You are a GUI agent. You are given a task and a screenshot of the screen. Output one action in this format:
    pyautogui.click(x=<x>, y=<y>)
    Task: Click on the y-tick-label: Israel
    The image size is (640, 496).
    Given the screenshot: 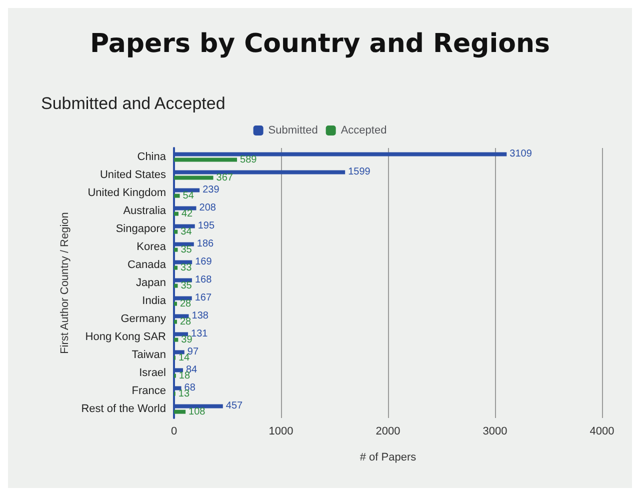 What is the action you would take?
    pyautogui.click(x=152, y=373)
    